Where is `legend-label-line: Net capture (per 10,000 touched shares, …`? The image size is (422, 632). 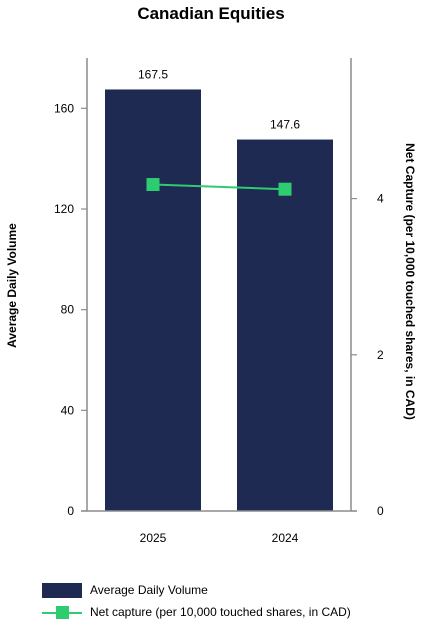
legend-label-line: Net capture (per 10,000 touched shares, … is located at coordinates (220, 612).